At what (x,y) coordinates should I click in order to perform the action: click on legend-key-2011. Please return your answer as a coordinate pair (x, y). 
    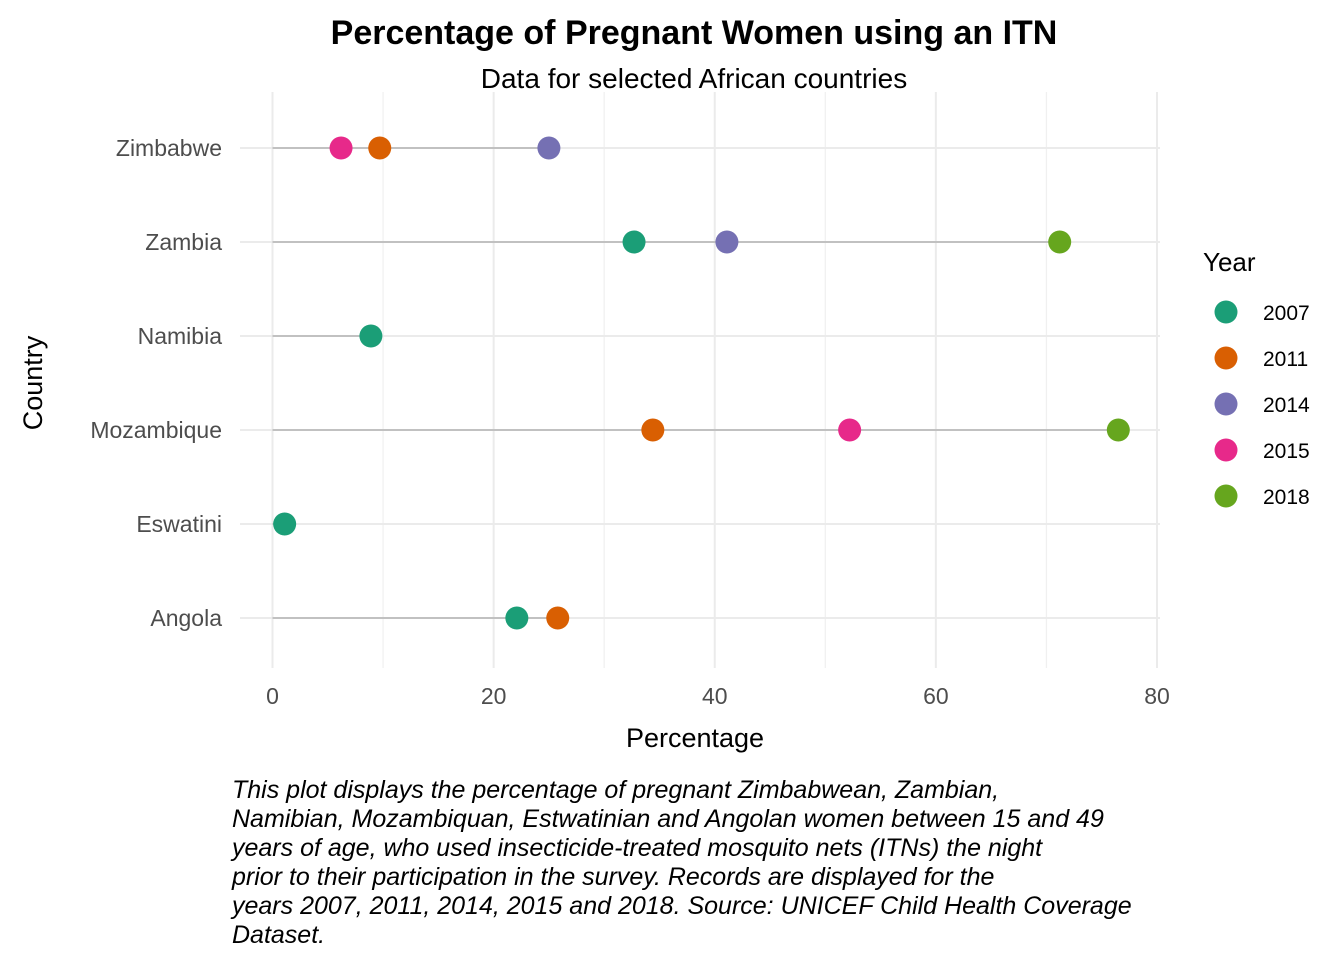
    Looking at the image, I should click on (1226, 358).